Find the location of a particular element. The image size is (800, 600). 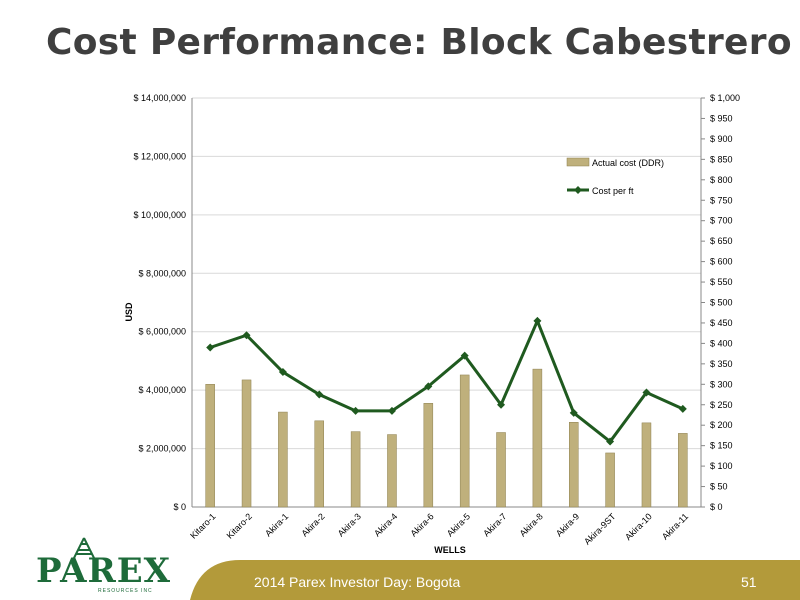

x-tick-label: Akira-3 is located at coordinates (349, 524).